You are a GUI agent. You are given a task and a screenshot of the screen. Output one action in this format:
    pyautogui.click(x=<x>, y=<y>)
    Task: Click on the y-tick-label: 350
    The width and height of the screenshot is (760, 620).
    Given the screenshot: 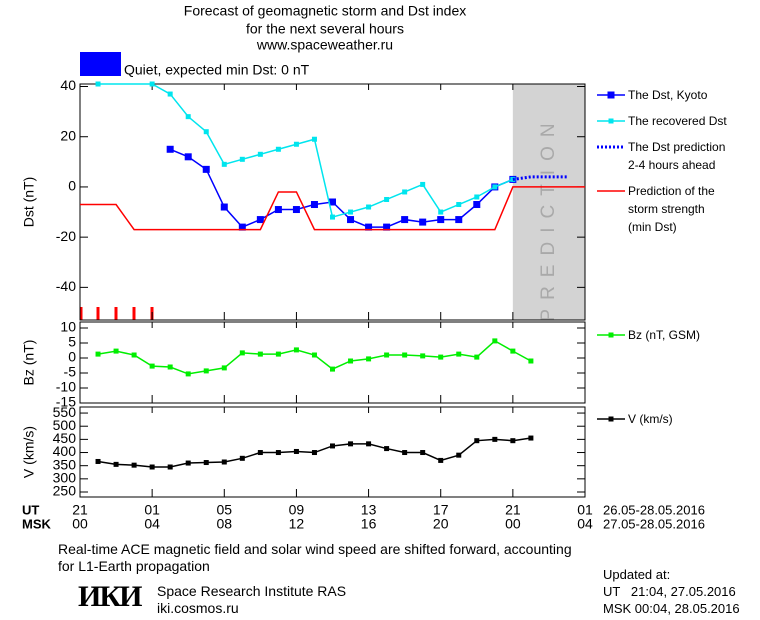 What is the action you would take?
    pyautogui.click(x=65, y=464)
    